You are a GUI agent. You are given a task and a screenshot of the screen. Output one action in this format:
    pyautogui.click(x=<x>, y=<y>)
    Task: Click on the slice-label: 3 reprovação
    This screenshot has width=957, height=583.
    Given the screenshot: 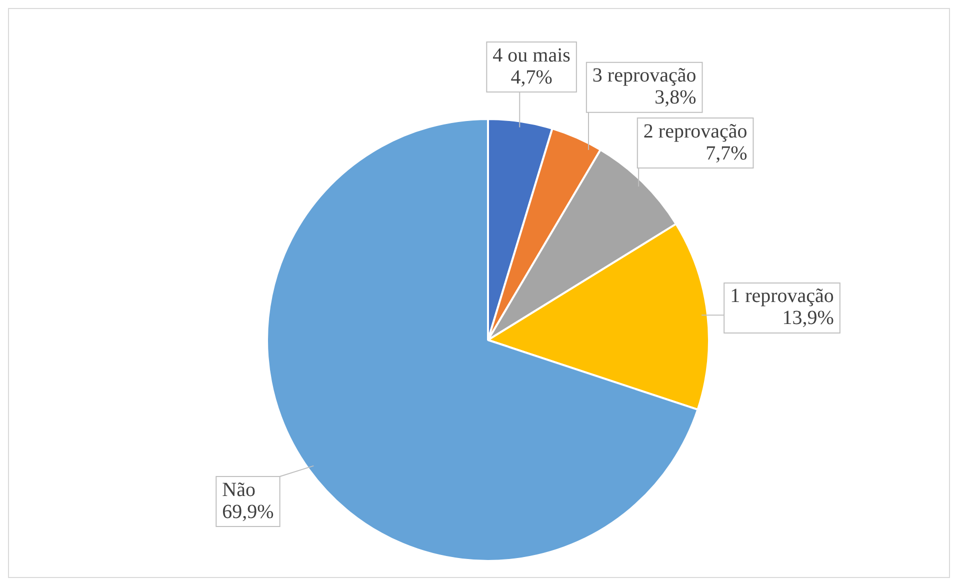 What is the action you would take?
    pyautogui.click(x=644, y=75)
    